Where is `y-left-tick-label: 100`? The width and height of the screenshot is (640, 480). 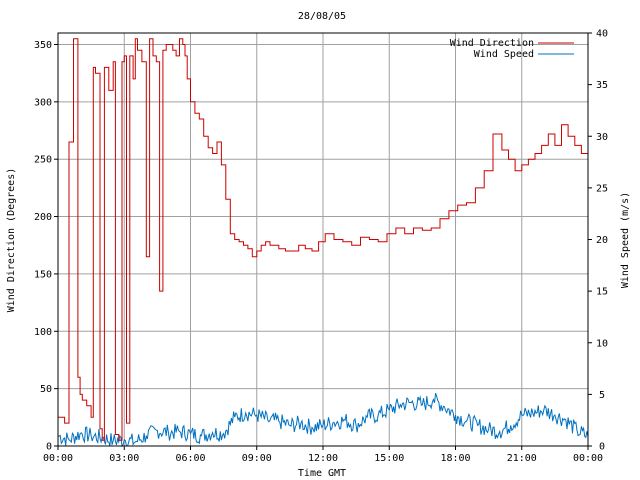
y-left-tick-label: 100 is located at coordinates (43, 332).